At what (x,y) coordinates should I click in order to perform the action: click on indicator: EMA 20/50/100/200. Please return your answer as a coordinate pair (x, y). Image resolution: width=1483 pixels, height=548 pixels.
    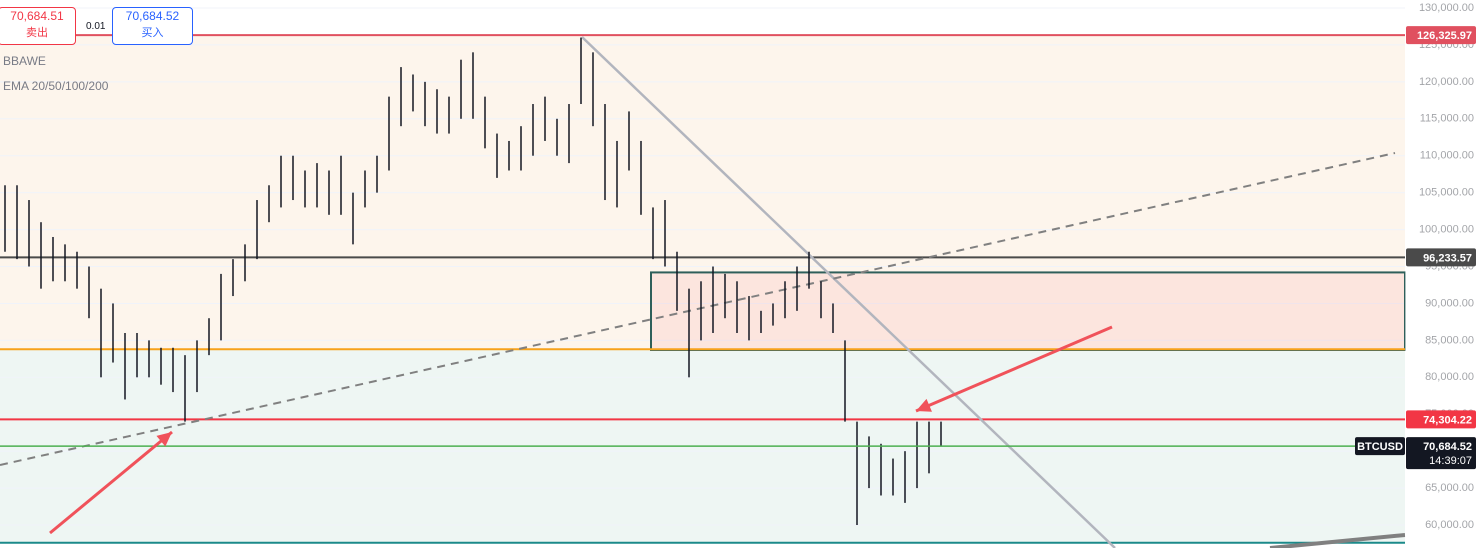
    Looking at the image, I should click on (56, 86).